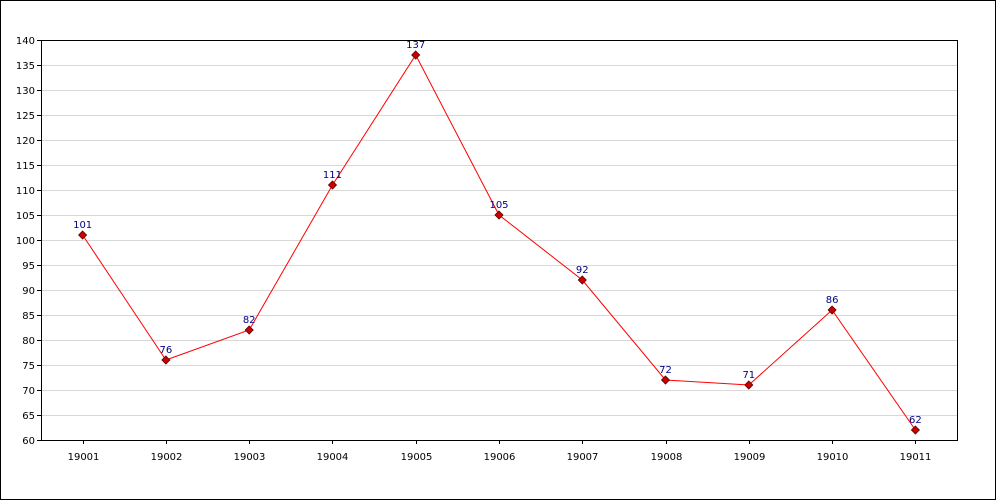  I want to click on y-tick-label: 100, so click(25, 241).